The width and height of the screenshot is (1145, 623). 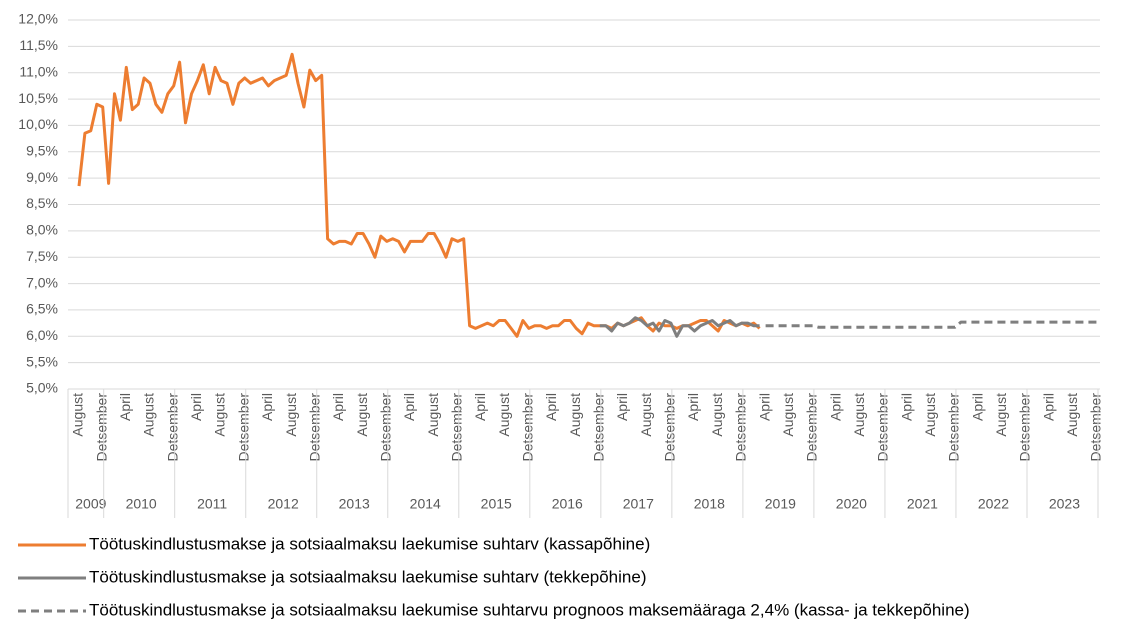 What do you see at coordinates (42, 177) in the screenshot?
I see `y-tick-label: 9,0%` at bounding box center [42, 177].